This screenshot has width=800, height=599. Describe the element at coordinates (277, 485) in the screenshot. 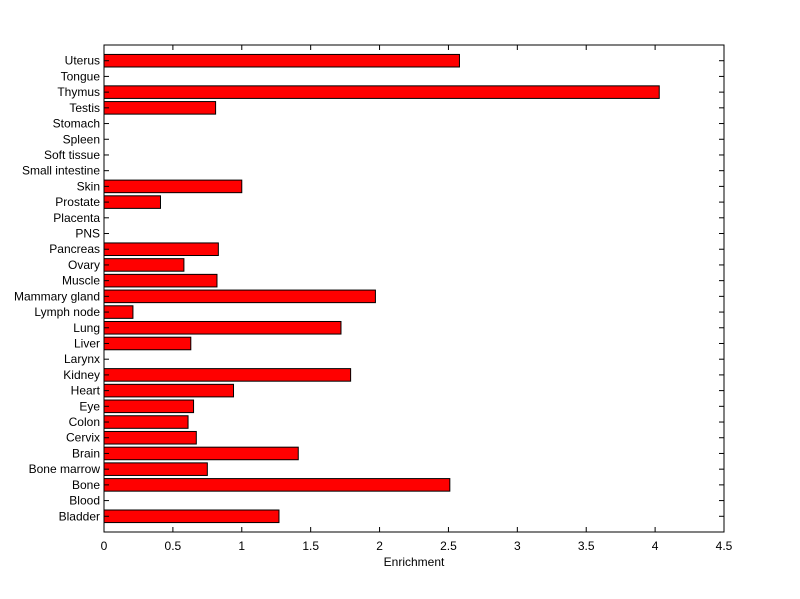

I see `bar-bone` at that location.